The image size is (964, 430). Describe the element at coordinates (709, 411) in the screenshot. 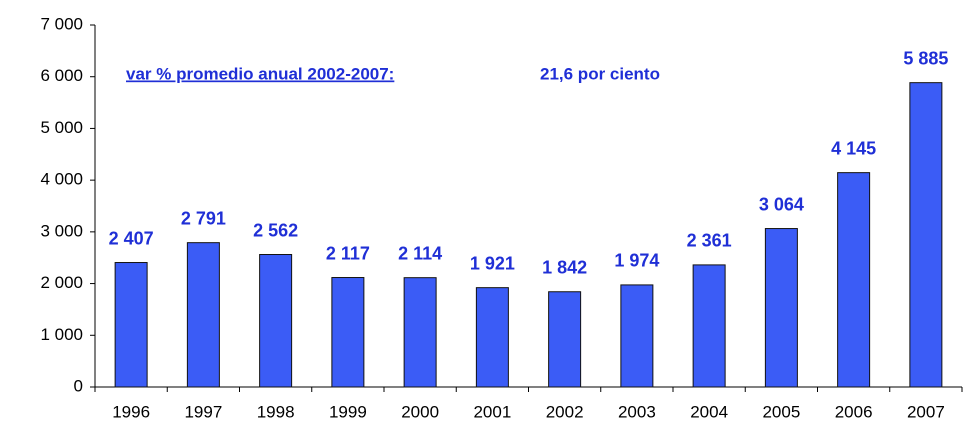

I see `x-tick-label: 2004` at that location.